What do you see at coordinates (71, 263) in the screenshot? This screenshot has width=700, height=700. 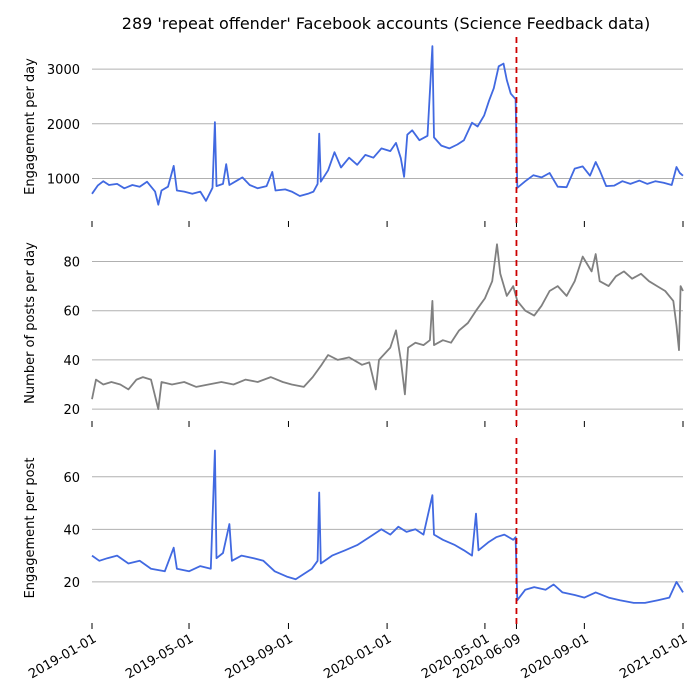 I see `y-tick-label: 80` at bounding box center [71, 263].